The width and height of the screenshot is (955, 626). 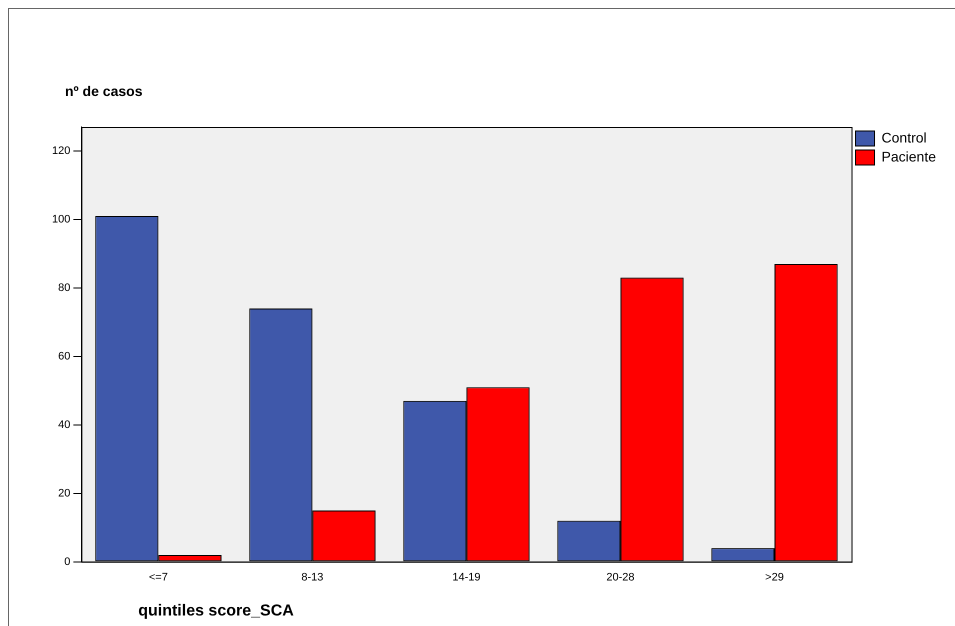 I want to click on x-tick-label: <=7, so click(x=158, y=577).